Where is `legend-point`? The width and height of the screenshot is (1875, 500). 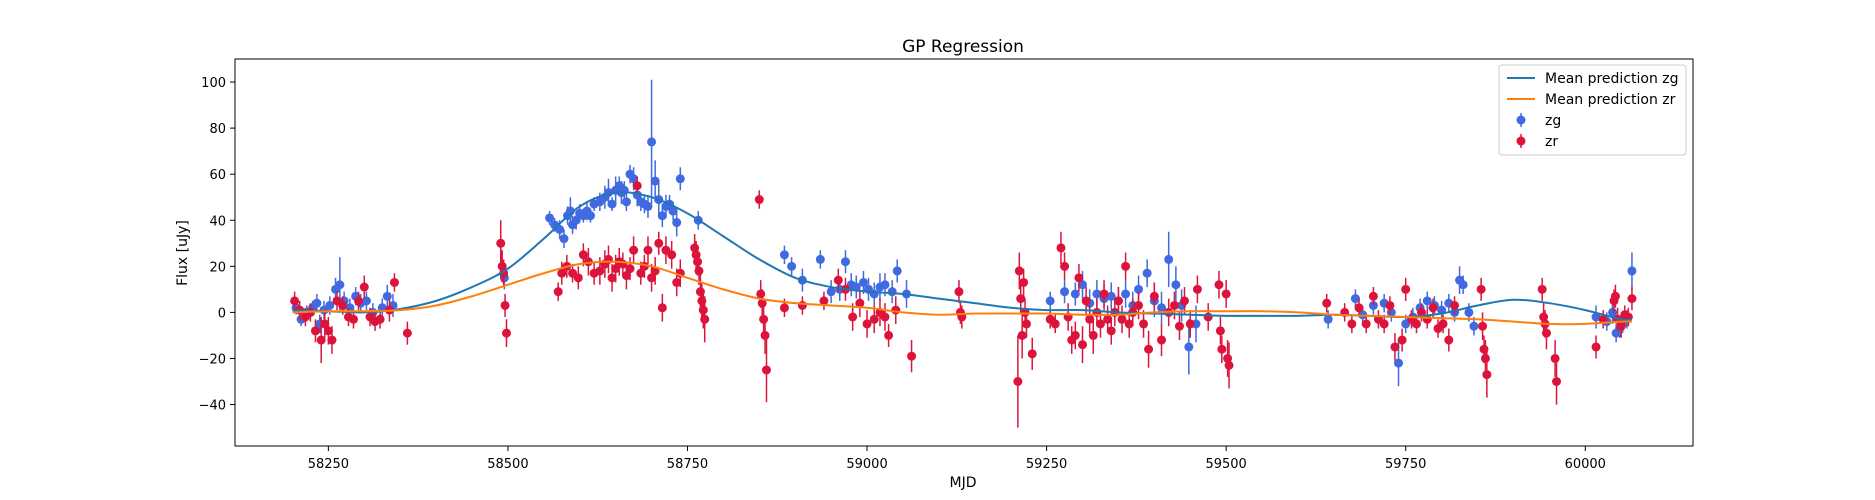
legend-point is located at coordinates (1521, 120).